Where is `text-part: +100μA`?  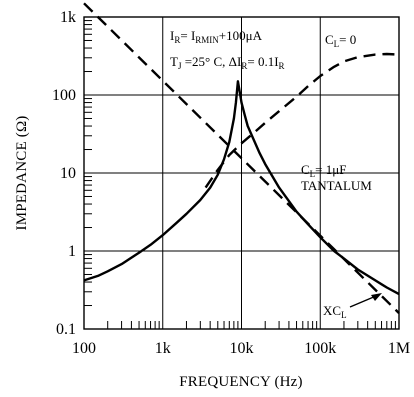
text-part: +100μA is located at coordinates (241, 35).